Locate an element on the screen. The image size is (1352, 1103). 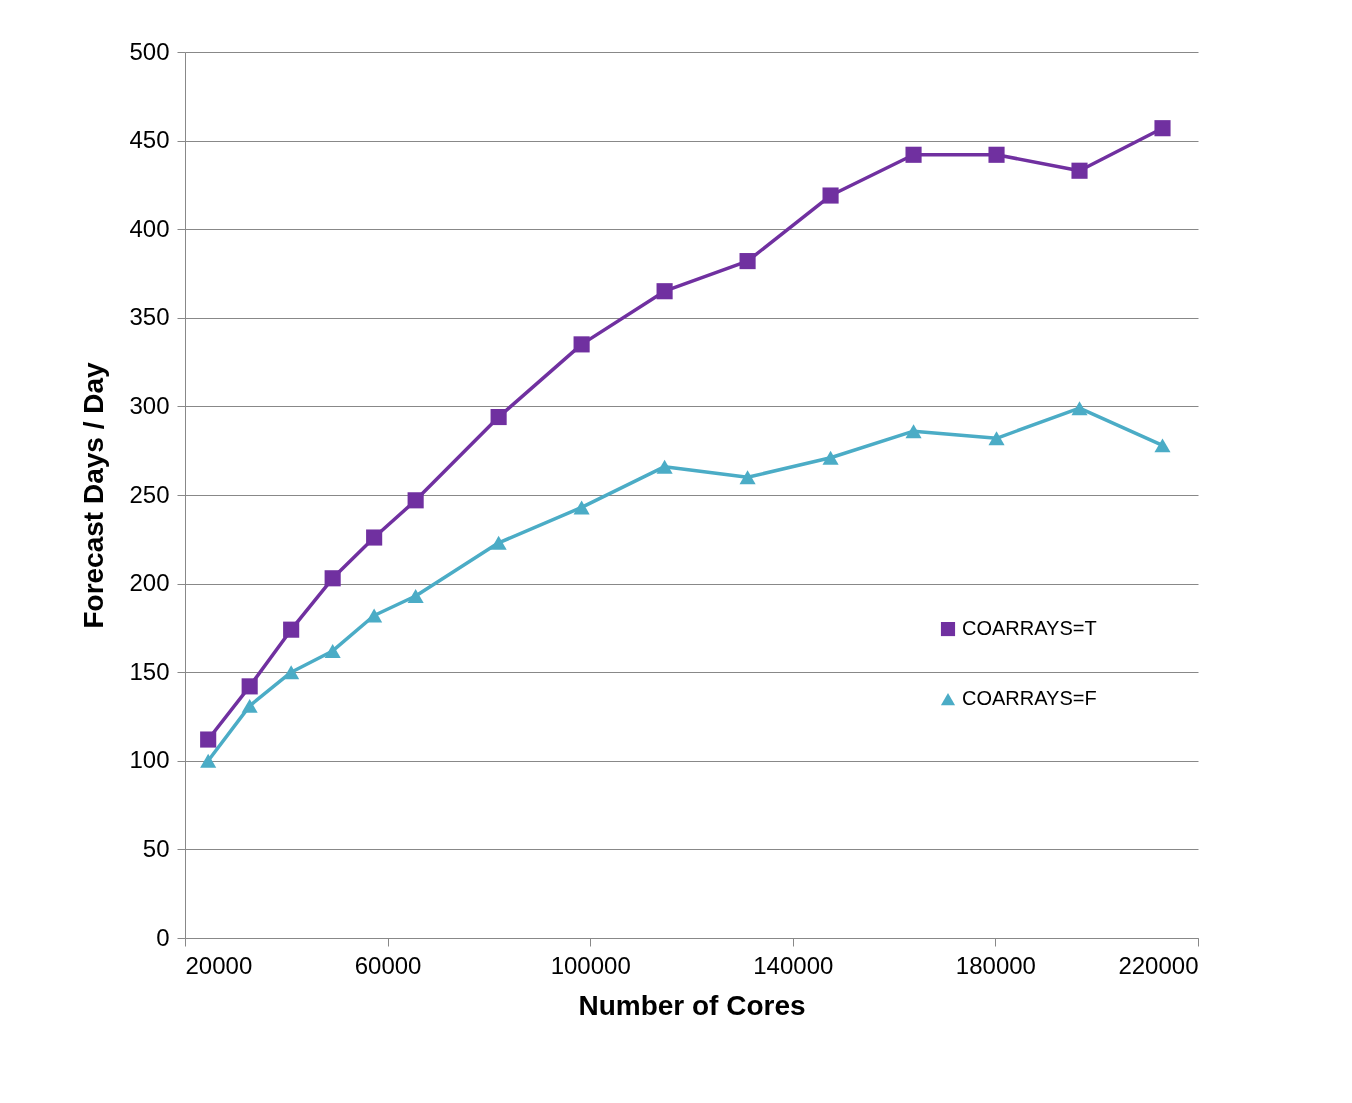
y-tick-label: 0 is located at coordinates (163, 937).